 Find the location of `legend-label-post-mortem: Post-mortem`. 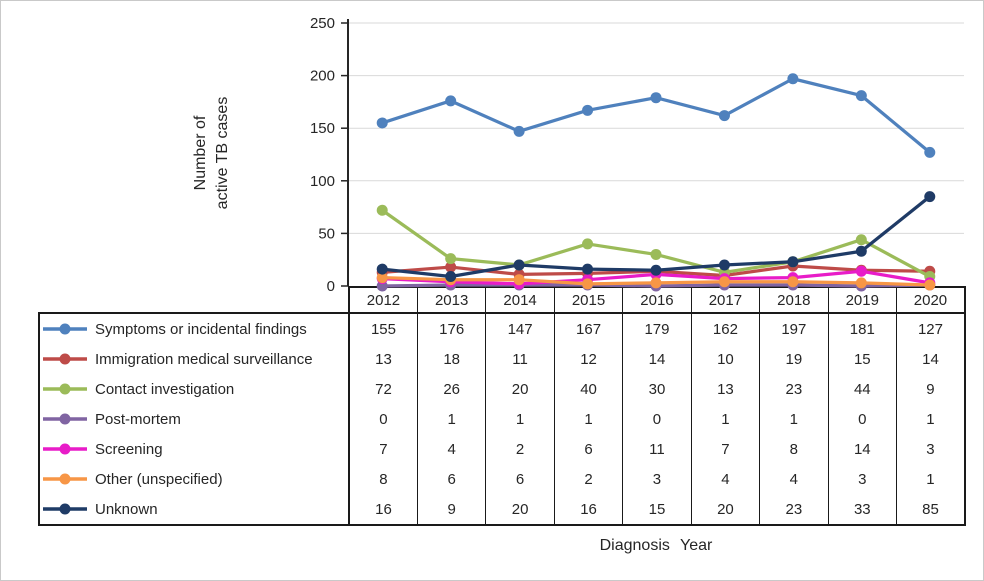

legend-label-post-mortem: Post-mortem is located at coordinates (138, 419).